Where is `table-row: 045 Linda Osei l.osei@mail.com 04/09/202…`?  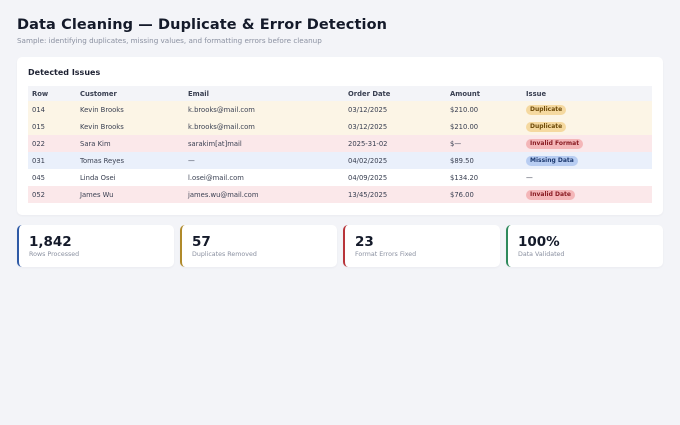 table-row: 045 Linda Osei l.osei@mail.com 04/09/202… is located at coordinates (340, 177).